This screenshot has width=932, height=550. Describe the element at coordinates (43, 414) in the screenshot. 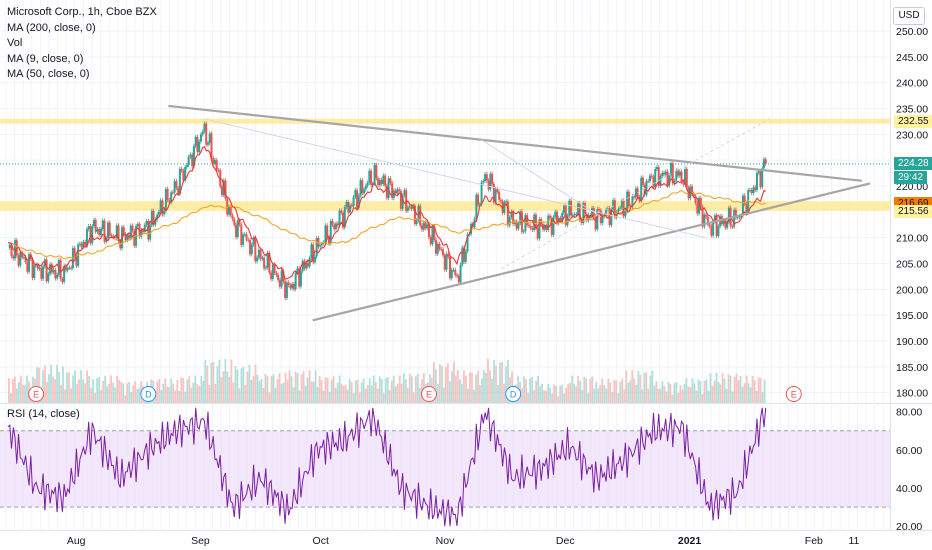

I see `rsi-legend: RSI (14, close)` at that location.